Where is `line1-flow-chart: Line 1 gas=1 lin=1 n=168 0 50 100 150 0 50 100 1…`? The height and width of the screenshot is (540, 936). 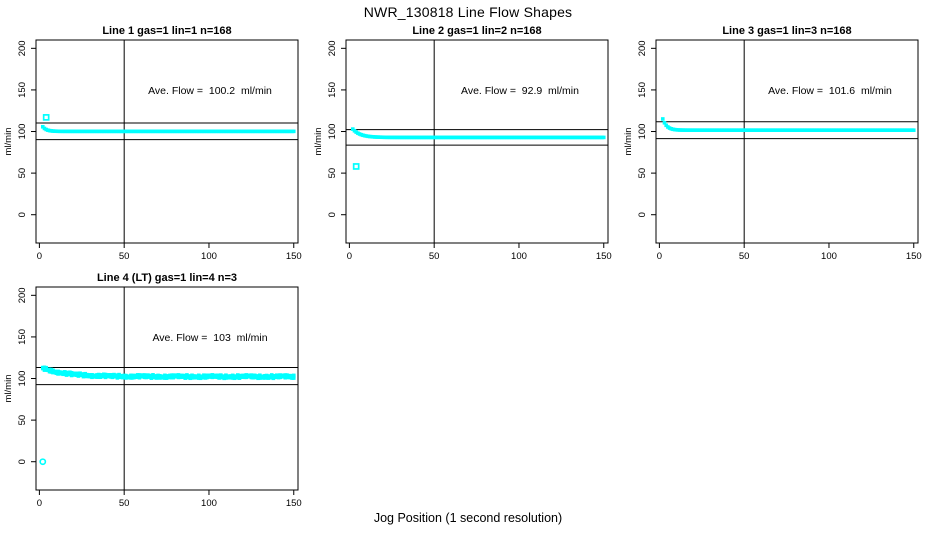 line1-flow-chart: Line 1 gas=1 lin=1 n=168 0 50 100 150 0 50 100 1… is located at coordinates (152, 143).